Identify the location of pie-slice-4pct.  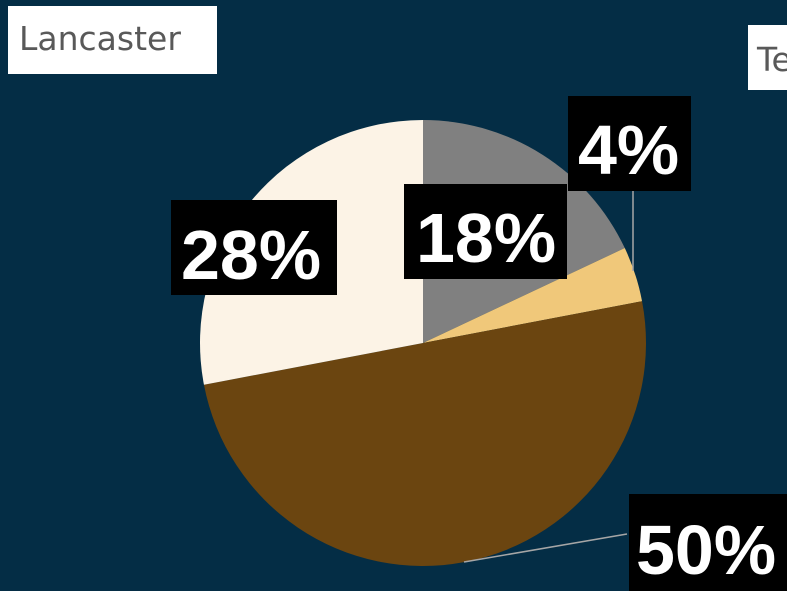
(533, 295).